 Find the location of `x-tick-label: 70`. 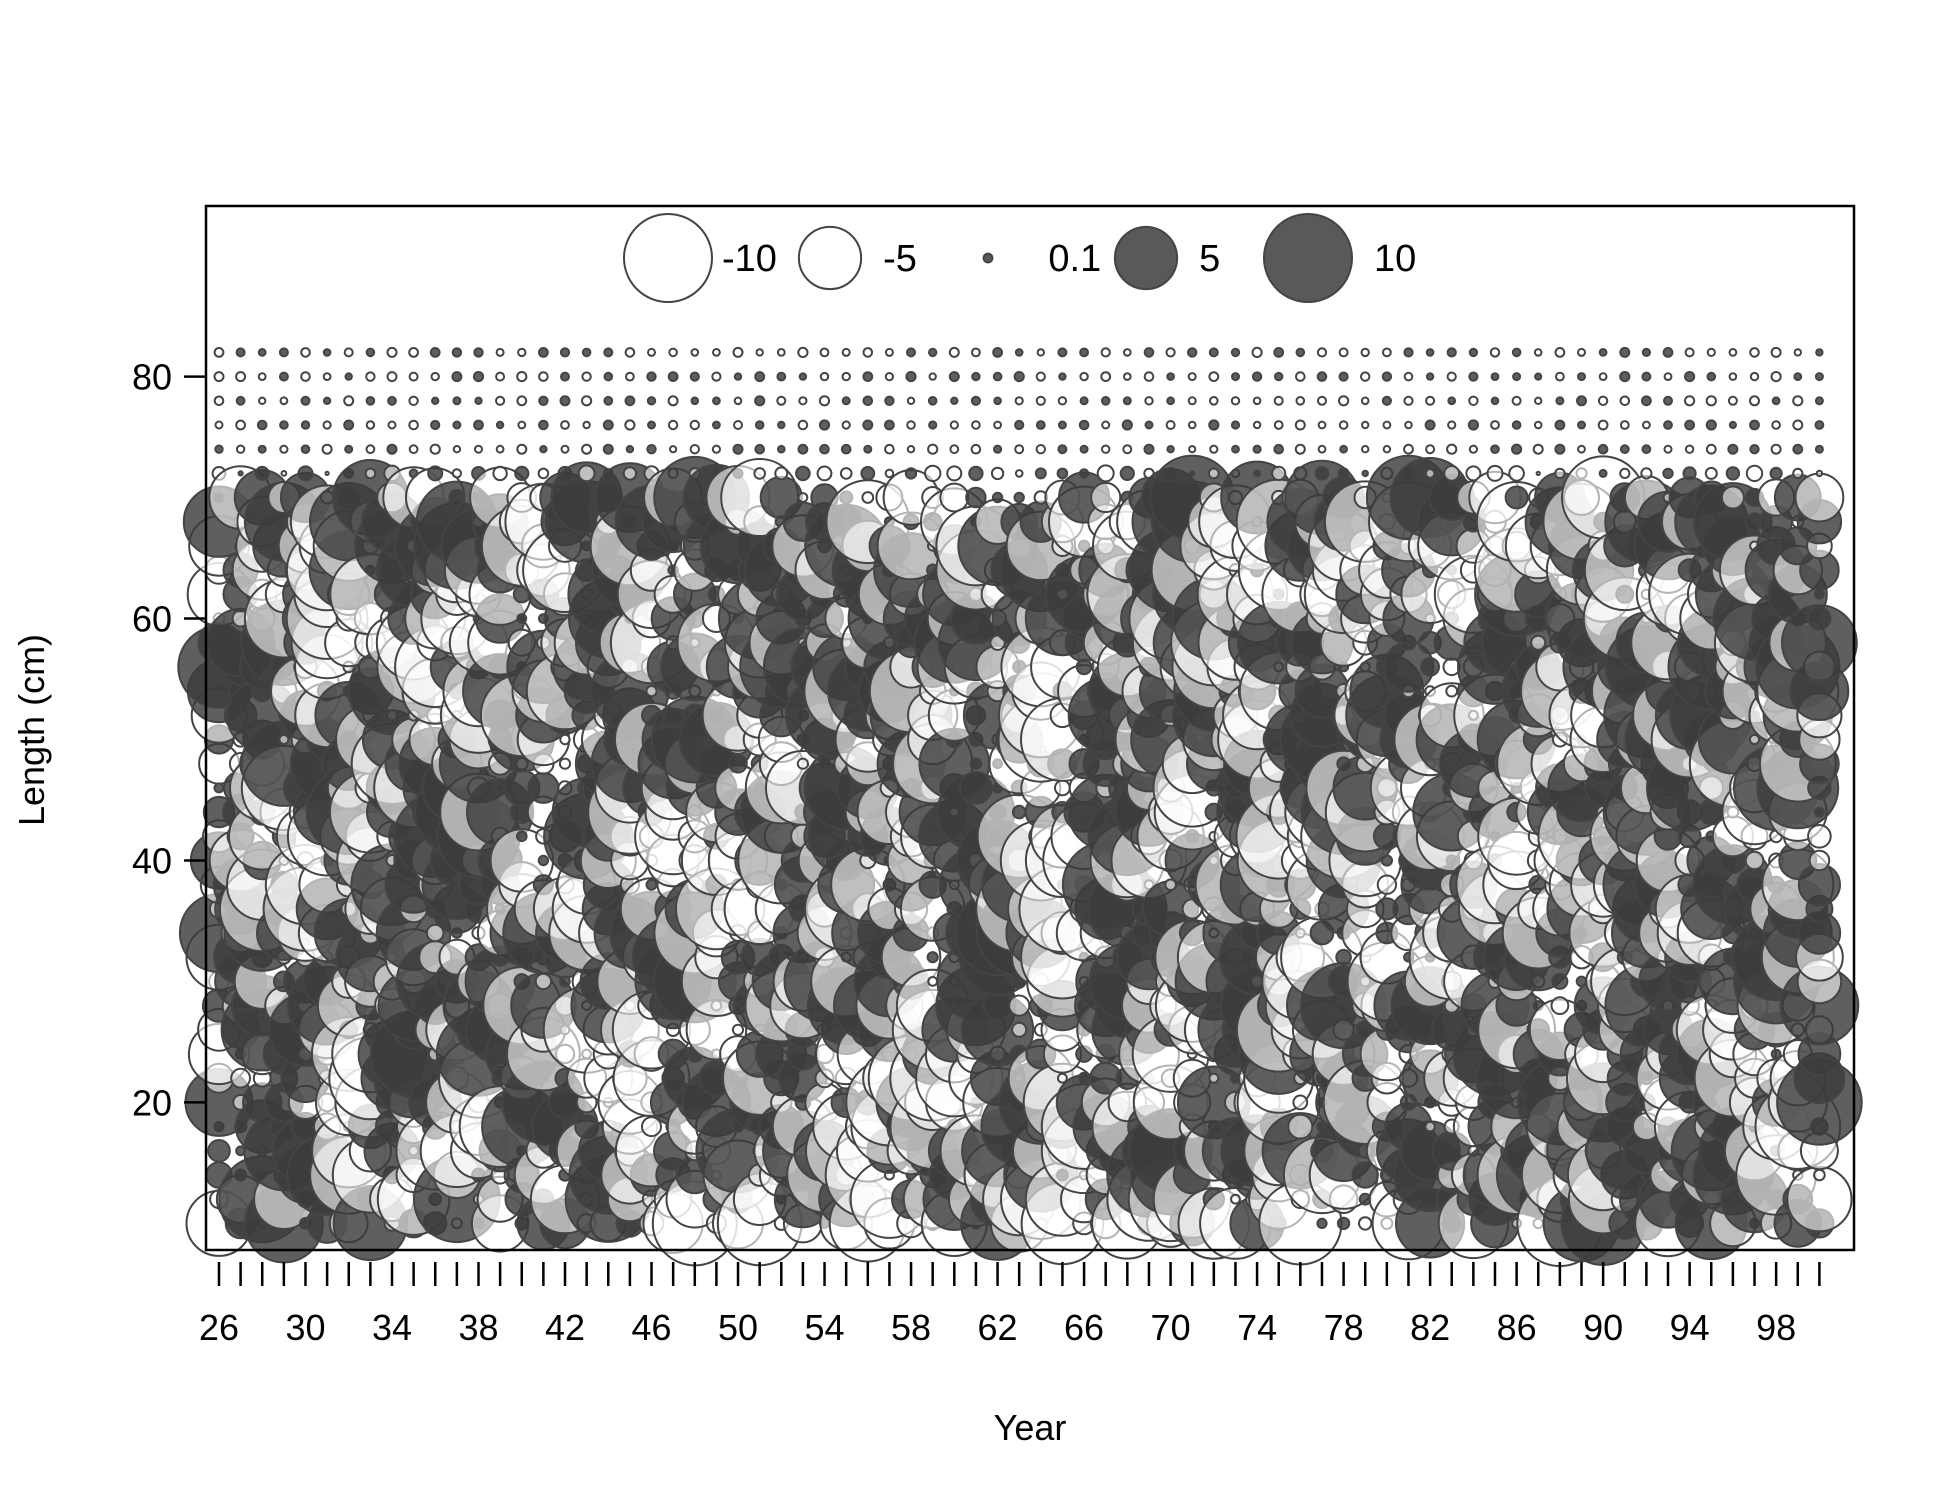

x-tick-label: 70 is located at coordinates (1171, 1327).